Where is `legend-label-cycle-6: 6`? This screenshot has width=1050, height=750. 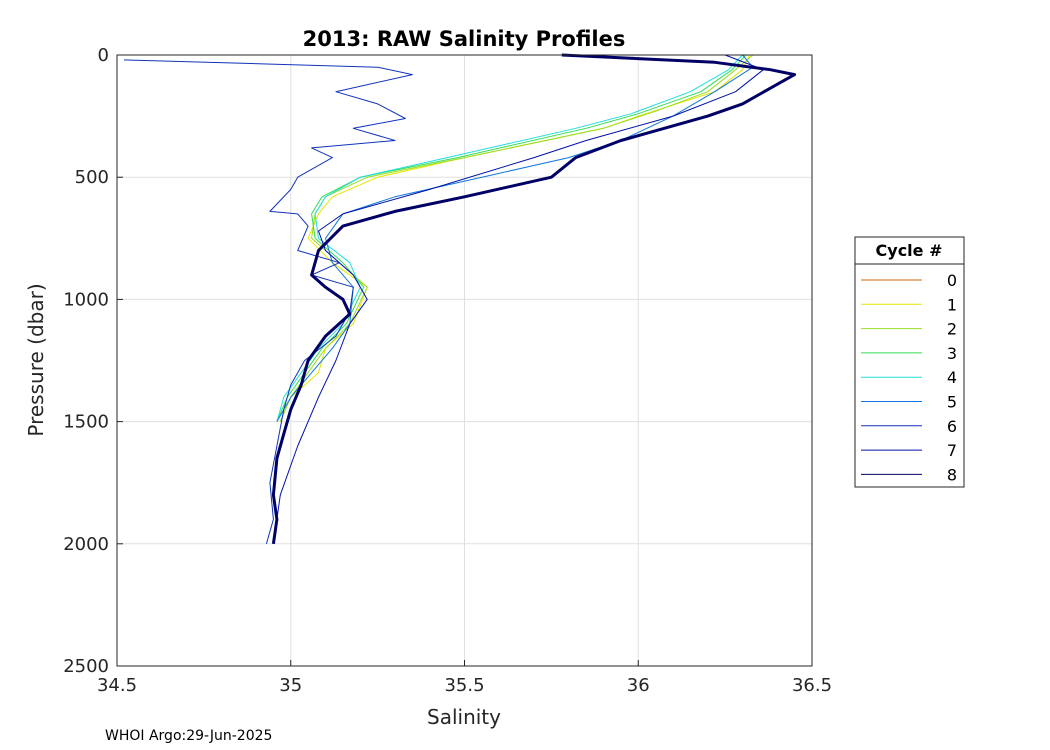
legend-label-cycle-6: 6 is located at coordinates (952, 426).